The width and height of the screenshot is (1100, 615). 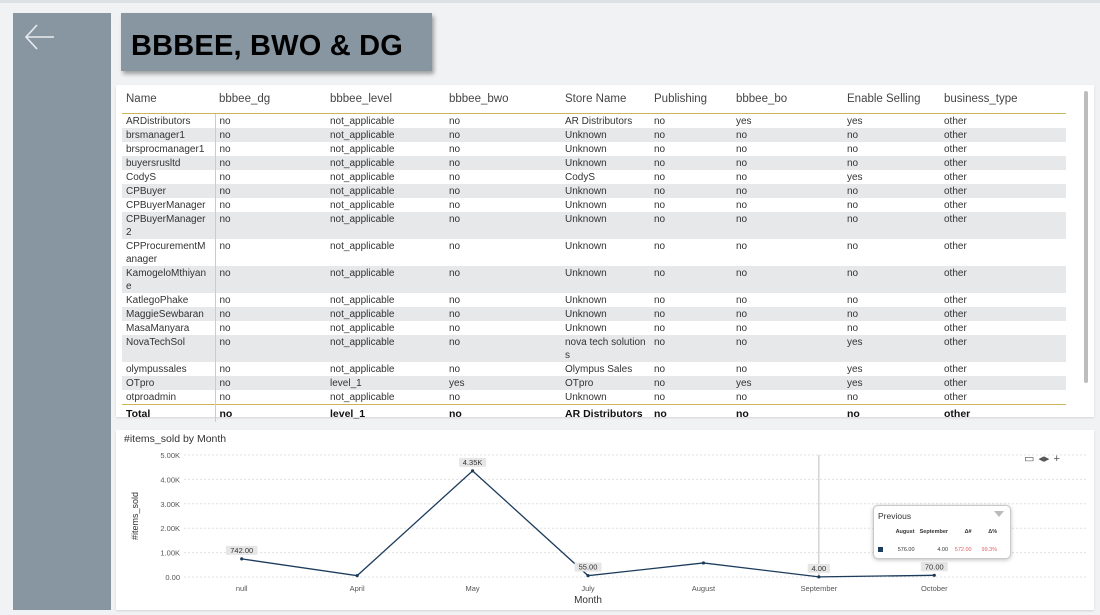 What do you see at coordinates (550, 1) in the screenshot?
I see `top-border` at bounding box center [550, 1].